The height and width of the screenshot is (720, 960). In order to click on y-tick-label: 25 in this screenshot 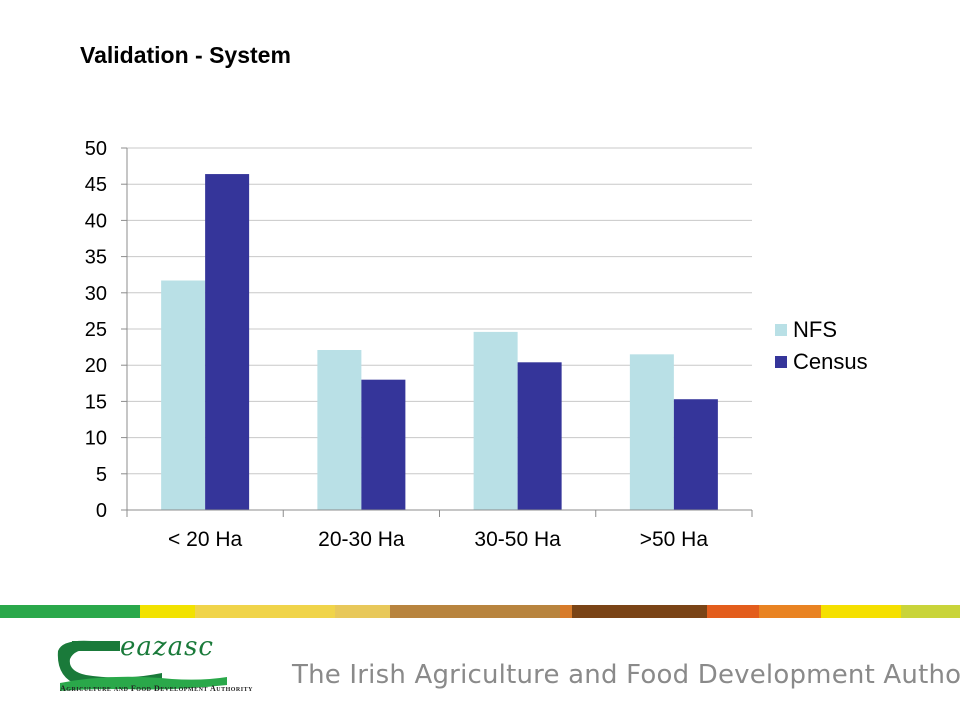, I will do `click(96, 330)`.